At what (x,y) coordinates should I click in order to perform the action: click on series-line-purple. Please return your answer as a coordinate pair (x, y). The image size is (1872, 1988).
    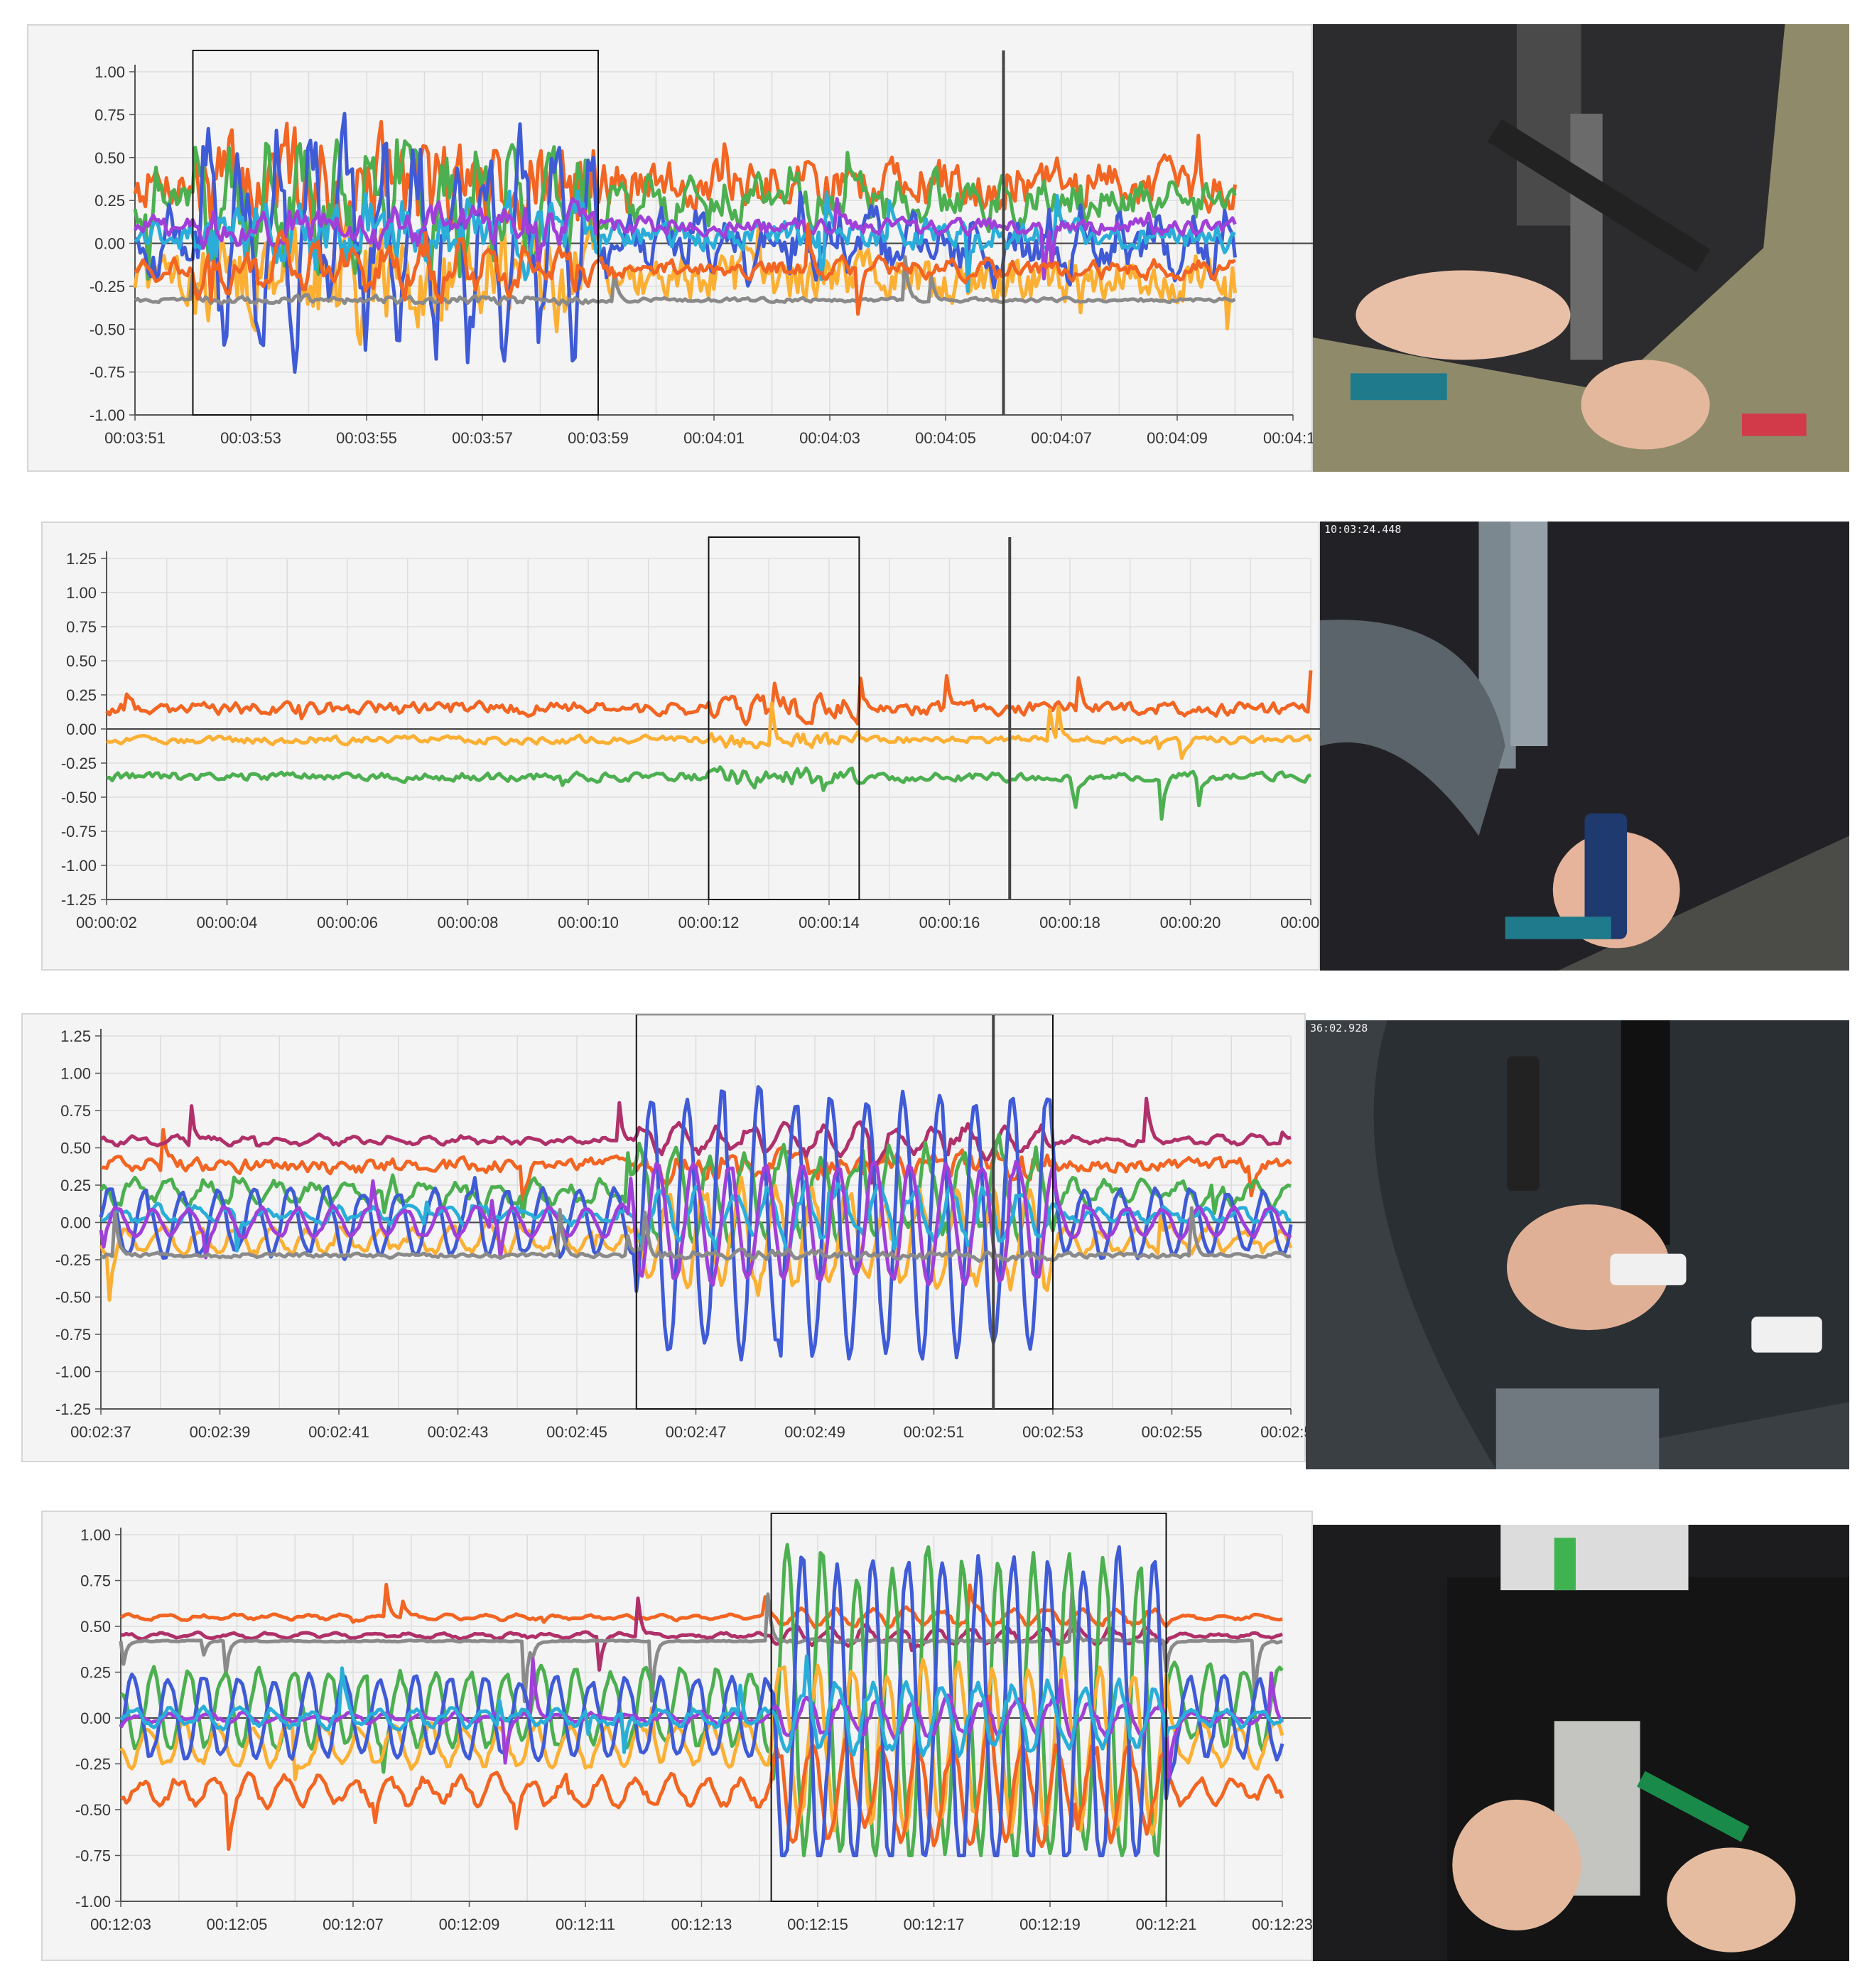
    Looking at the image, I should click on (696, 1223).